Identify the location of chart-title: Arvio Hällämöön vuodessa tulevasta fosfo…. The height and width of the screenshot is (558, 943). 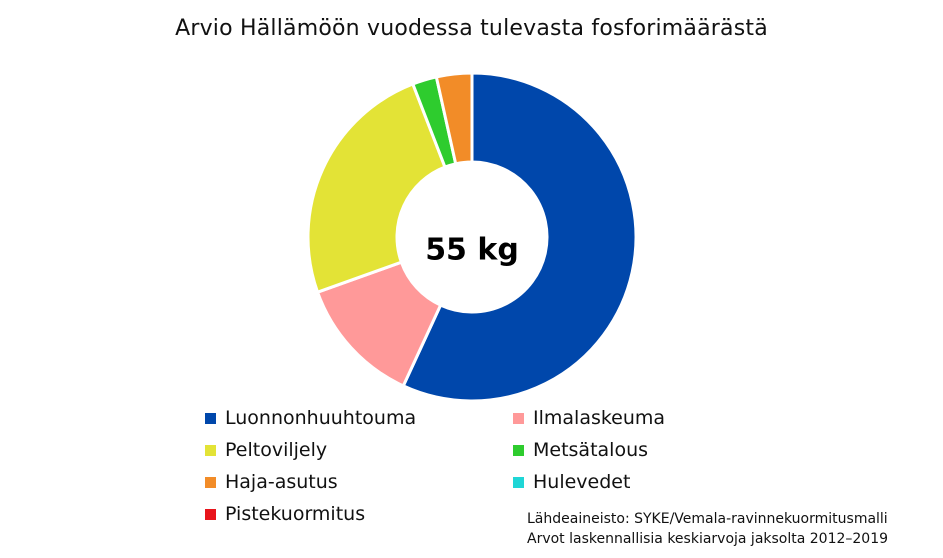
(471, 28).